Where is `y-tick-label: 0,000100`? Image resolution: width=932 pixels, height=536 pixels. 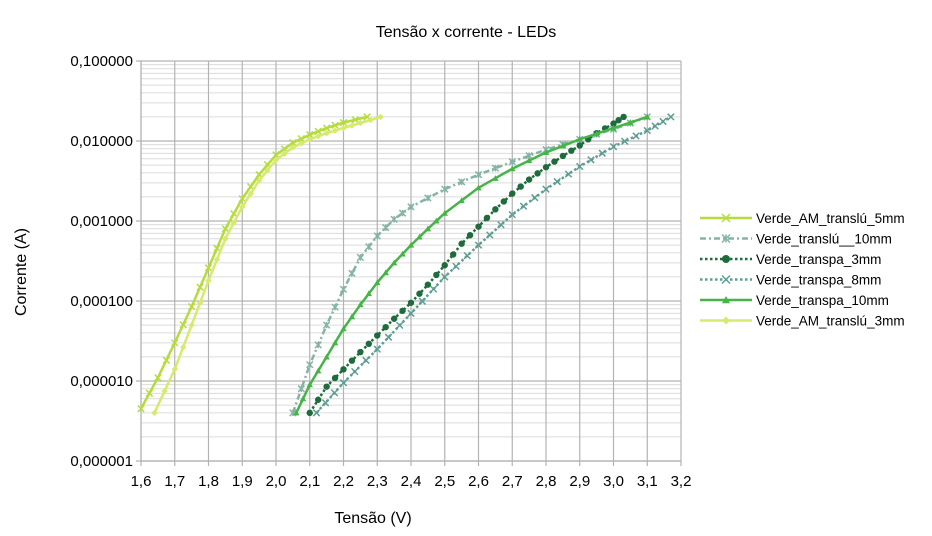 y-tick-label: 0,000100 is located at coordinates (101, 301).